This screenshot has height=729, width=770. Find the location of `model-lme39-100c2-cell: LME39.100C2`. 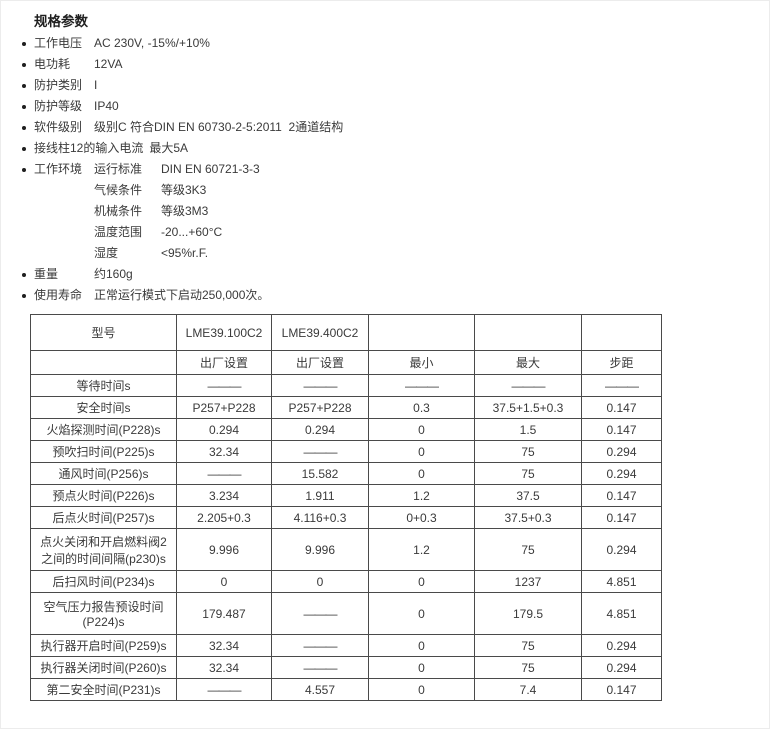

model-lme39-100c2-cell: LME39.100C2 is located at coordinates (224, 332).